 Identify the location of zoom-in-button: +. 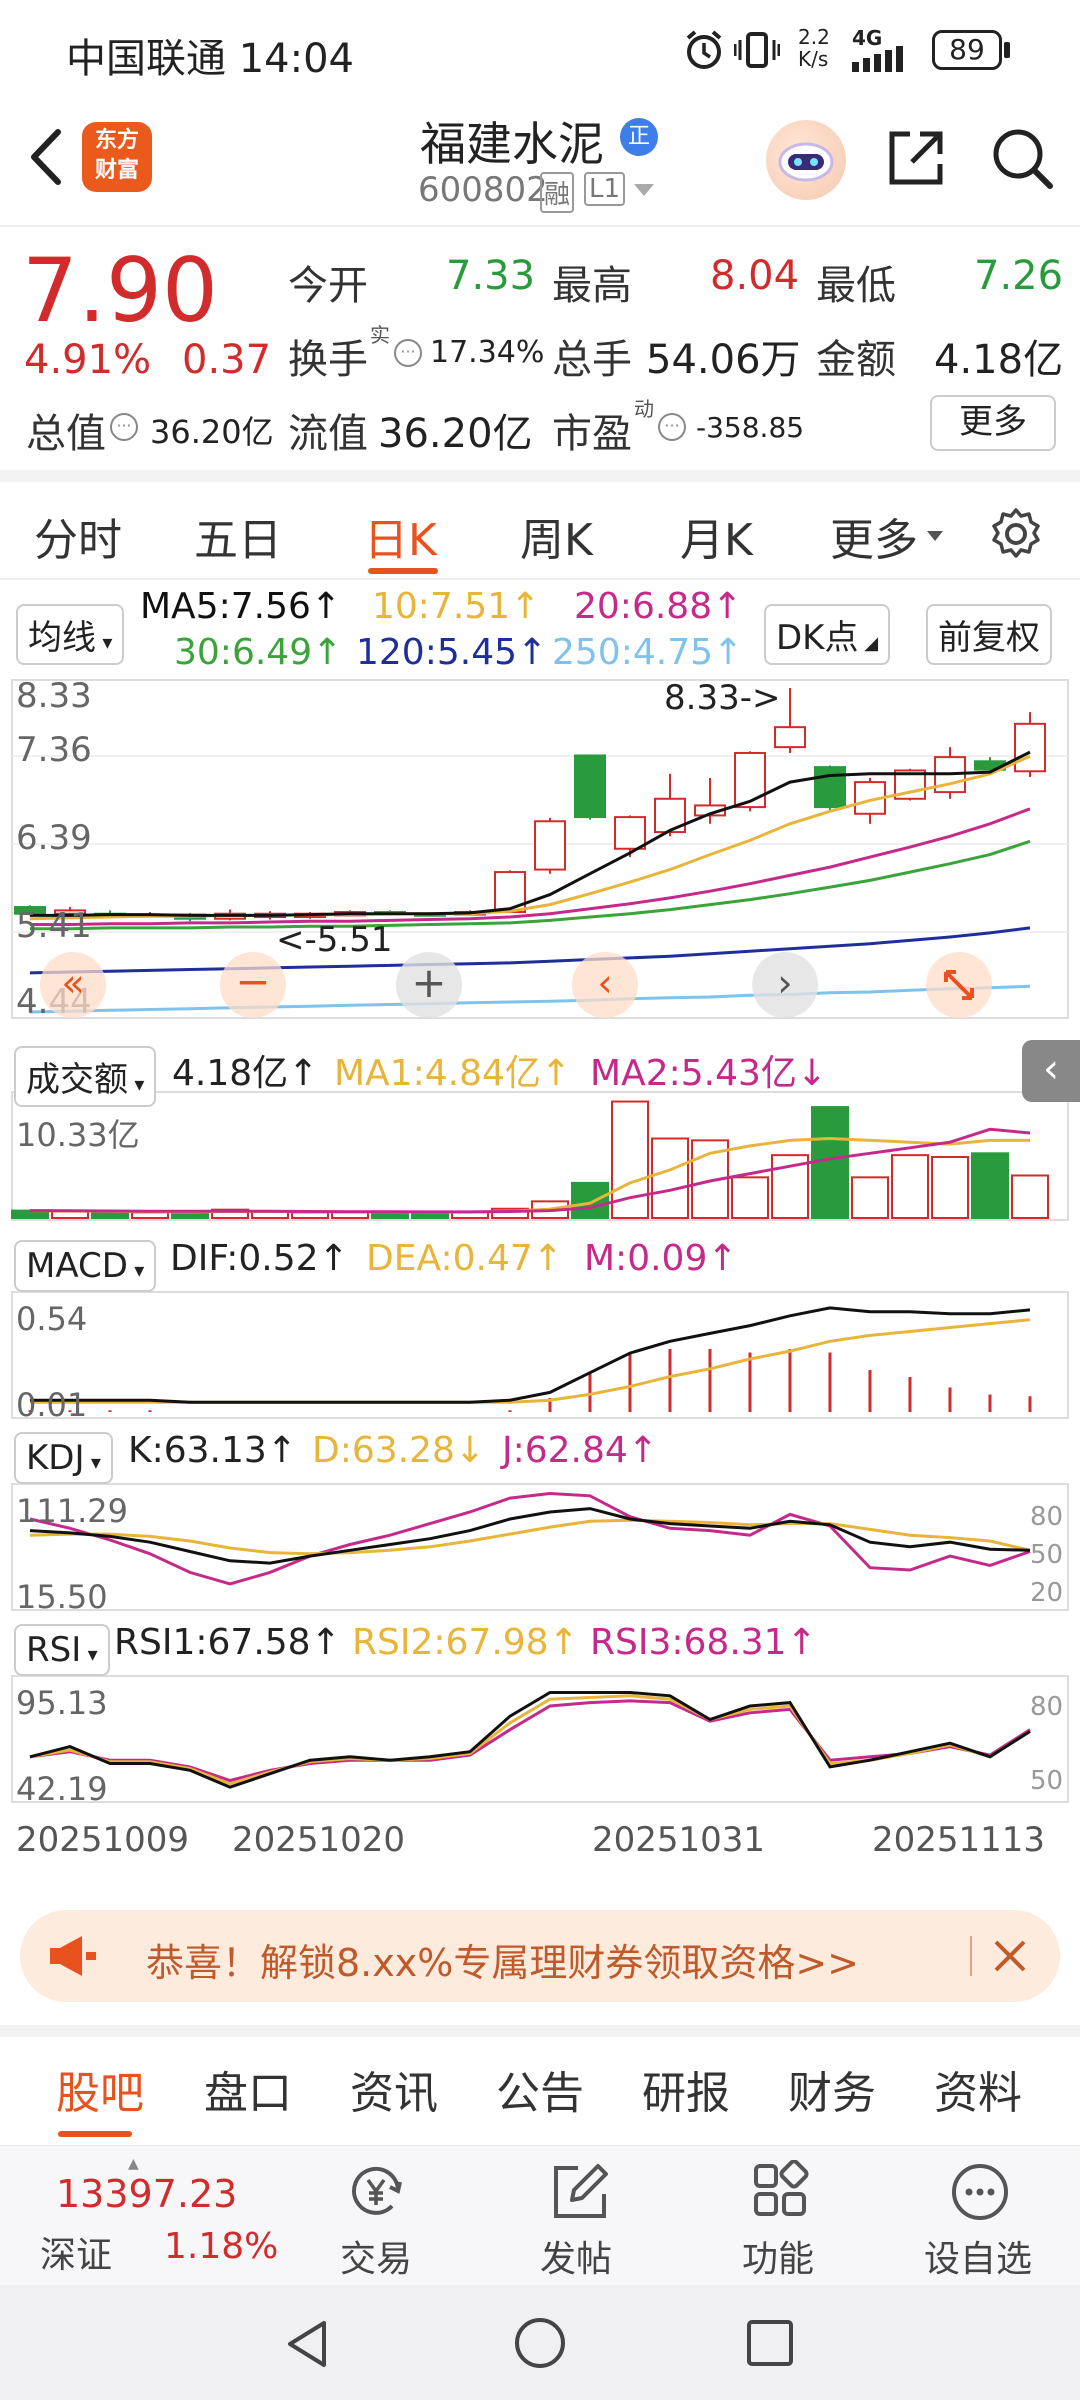
(429, 985).